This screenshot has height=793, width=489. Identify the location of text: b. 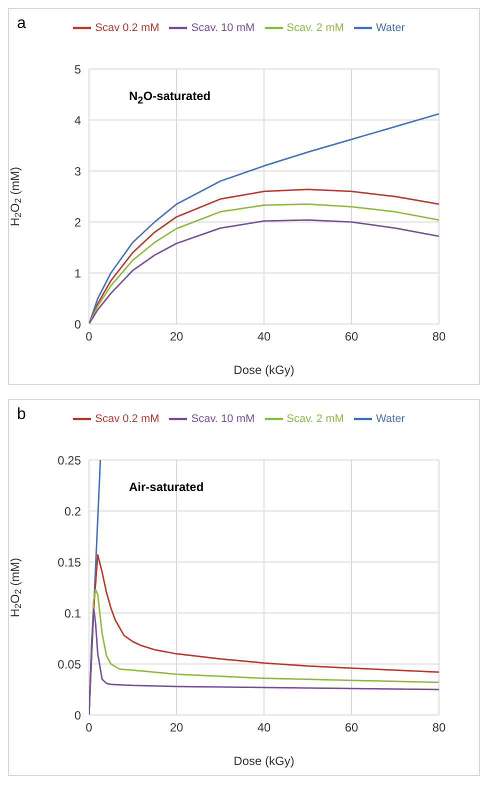
(21, 415).